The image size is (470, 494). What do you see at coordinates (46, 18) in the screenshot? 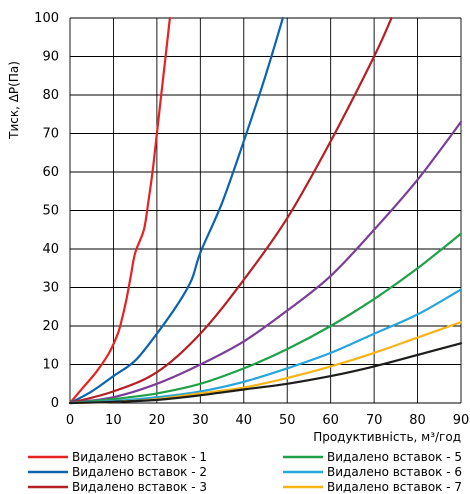
I see `y-tick-label: 100` at bounding box center [46, 18].